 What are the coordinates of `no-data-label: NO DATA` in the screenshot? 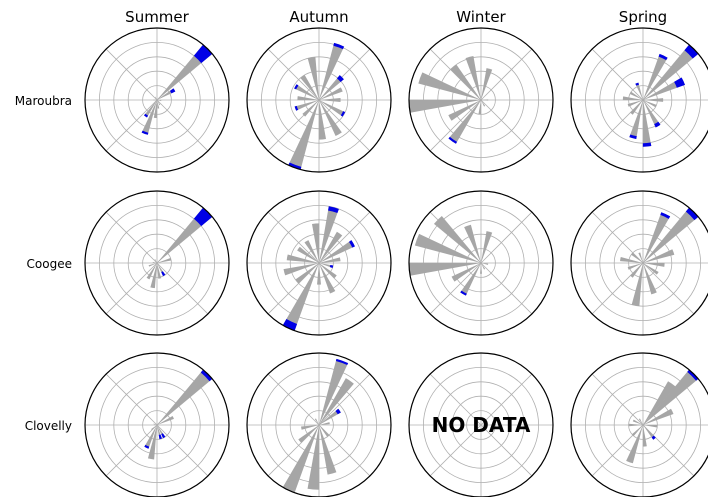 It's located at (481, 425).